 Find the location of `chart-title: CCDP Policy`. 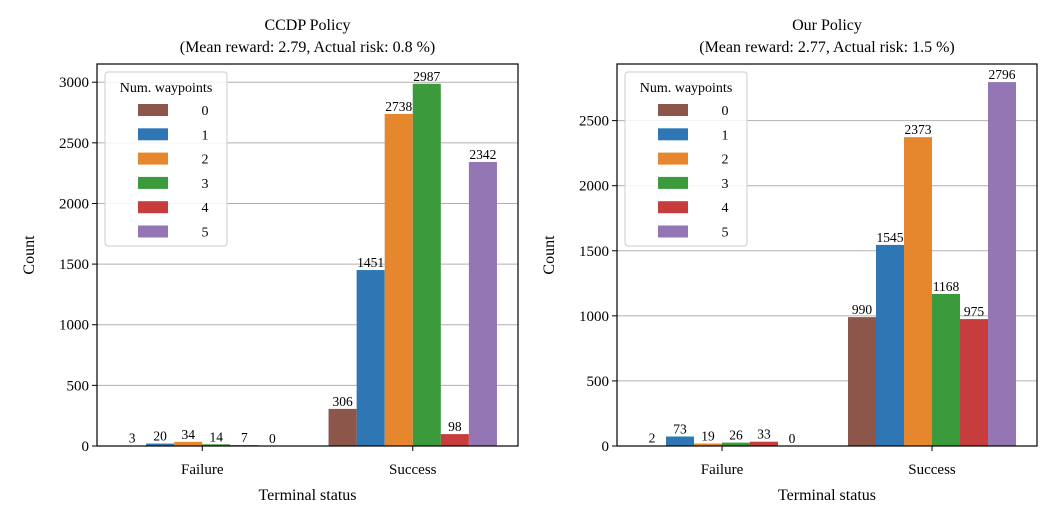

chart-title: CCDP Policy is located at coordinates (307, 25).